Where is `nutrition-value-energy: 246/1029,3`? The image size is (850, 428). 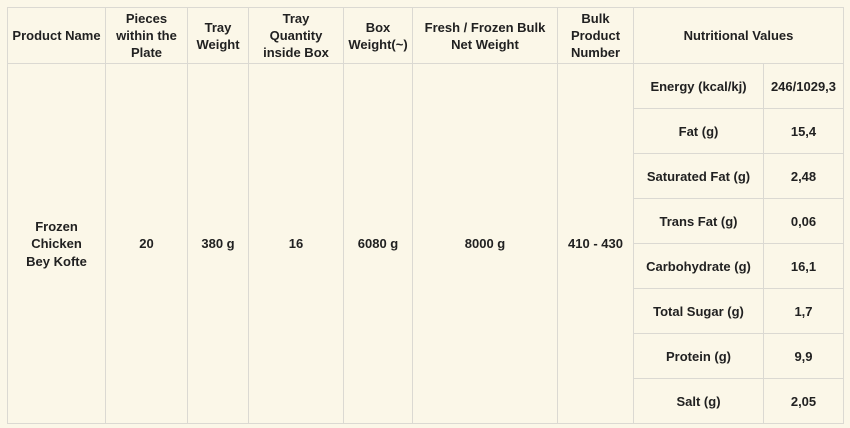 nutrition-value-energy: 246/1029,3 is located at coordinates (803, 86).